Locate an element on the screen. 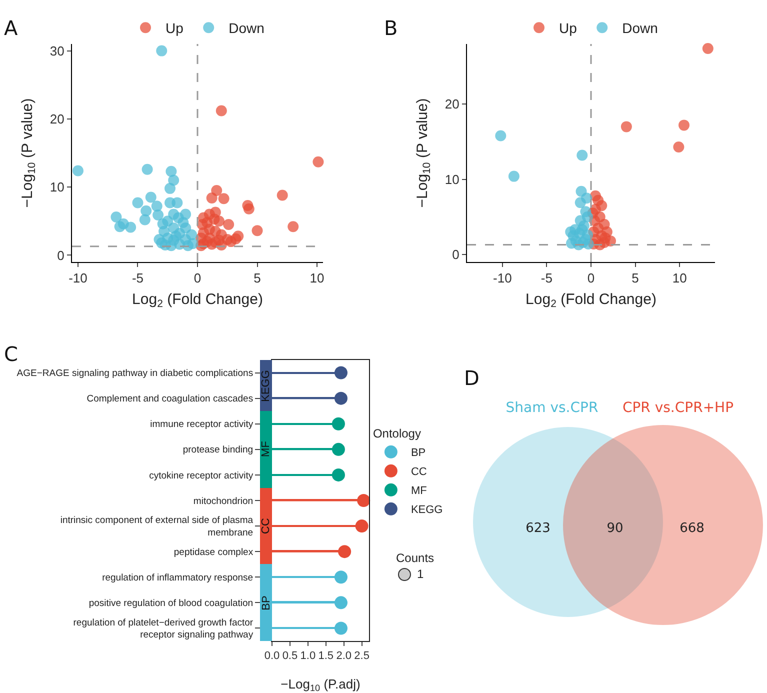  legend-label: MF is located at coordinates (419, 491).